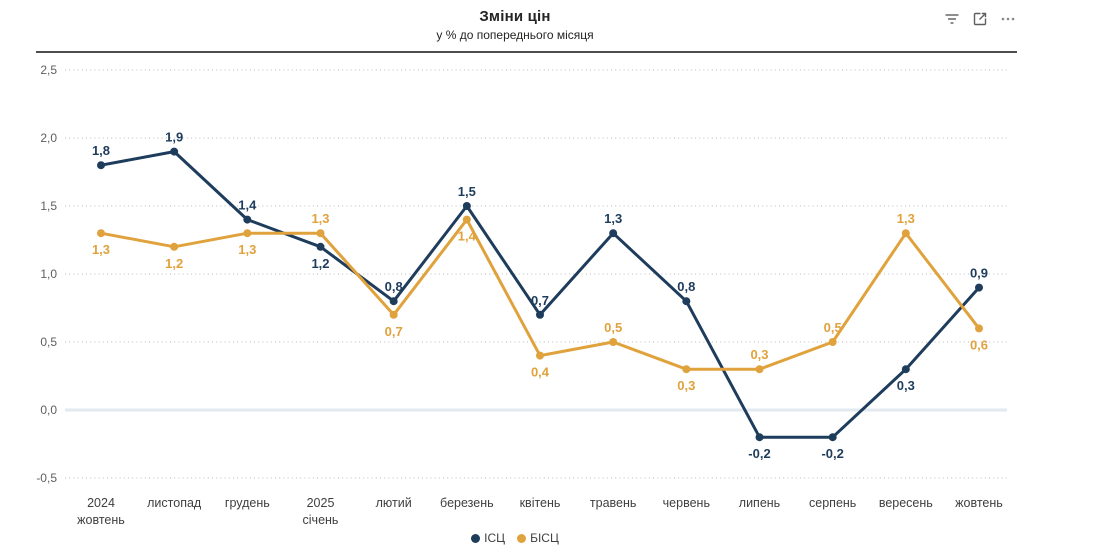 The width and height of the screenshot is (1117, 552). I want to click on data-label: 0,4, so click(540, 372).